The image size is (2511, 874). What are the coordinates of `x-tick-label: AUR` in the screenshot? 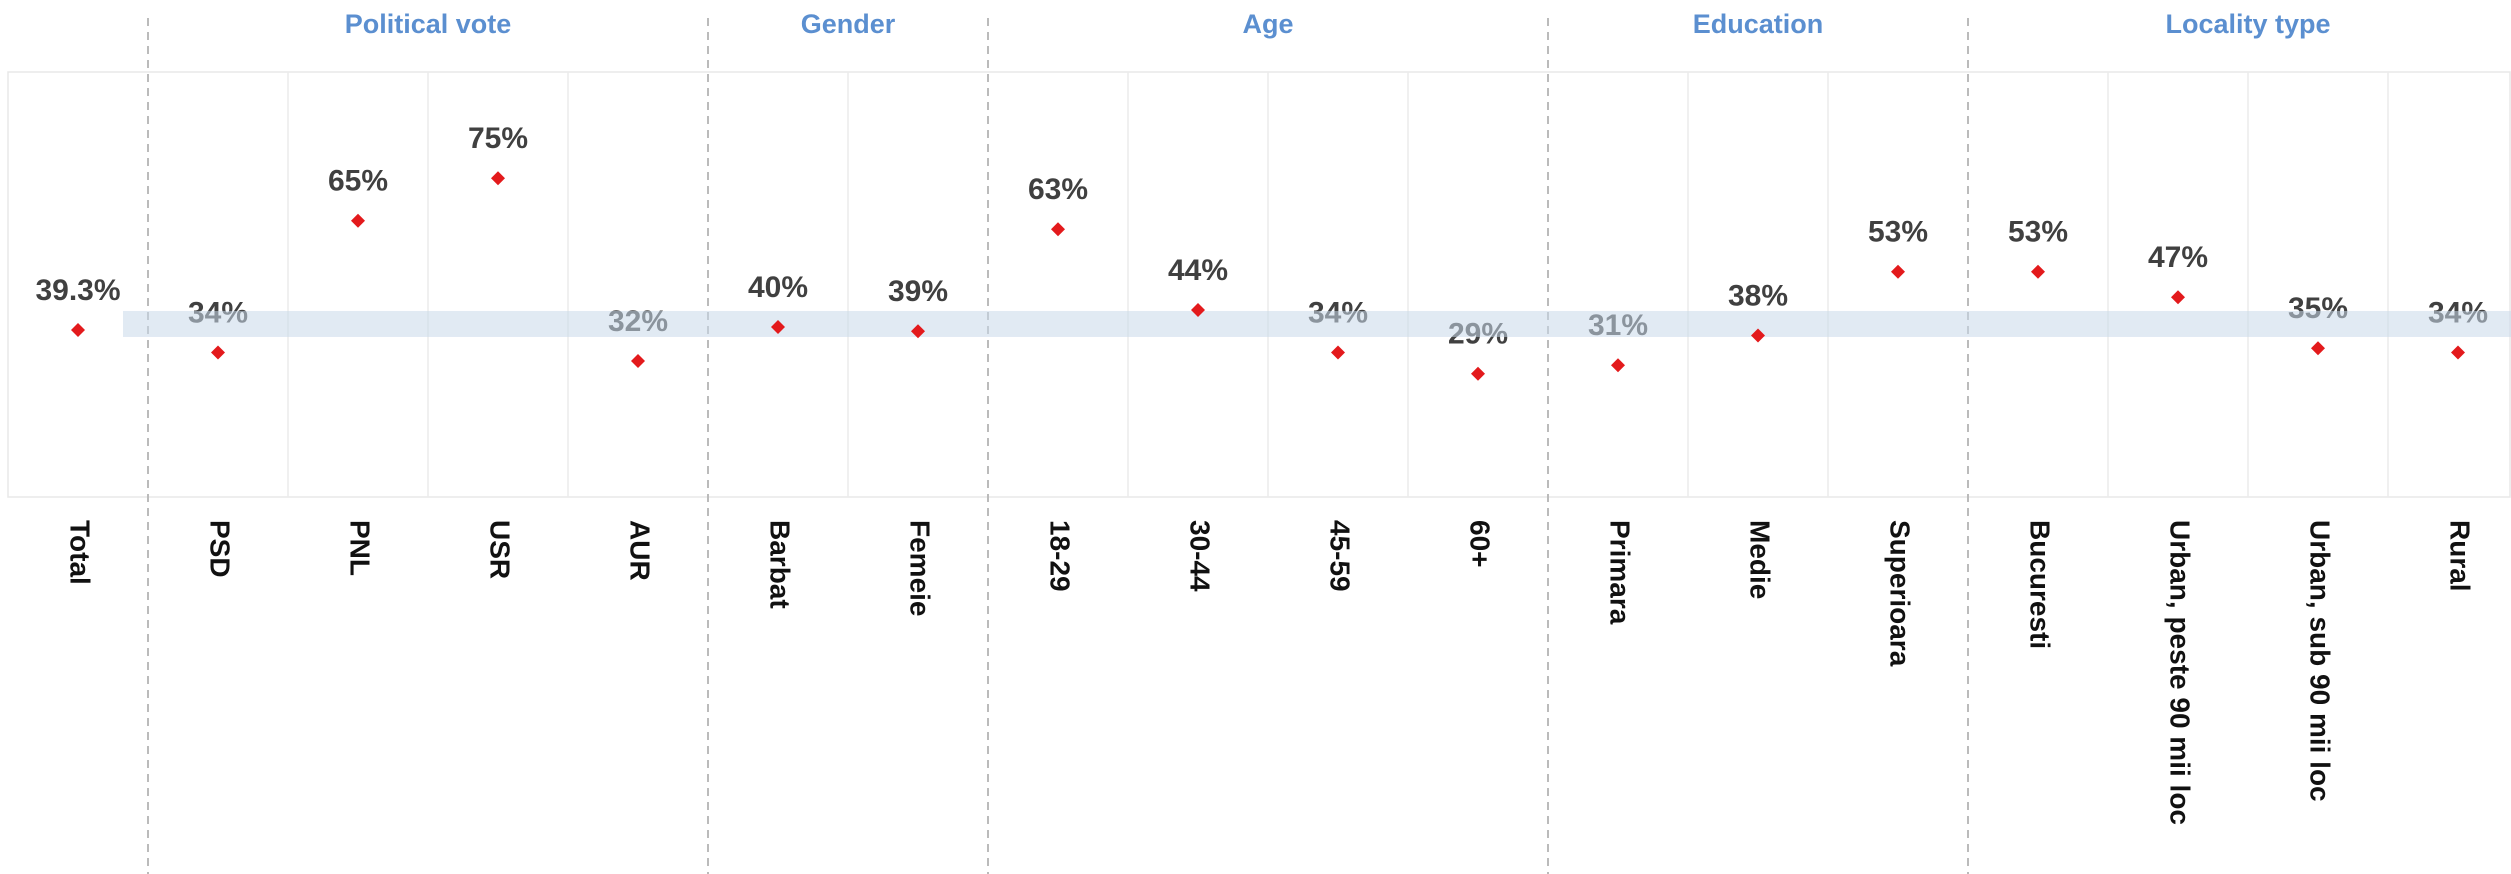 It's located at (640, 550).